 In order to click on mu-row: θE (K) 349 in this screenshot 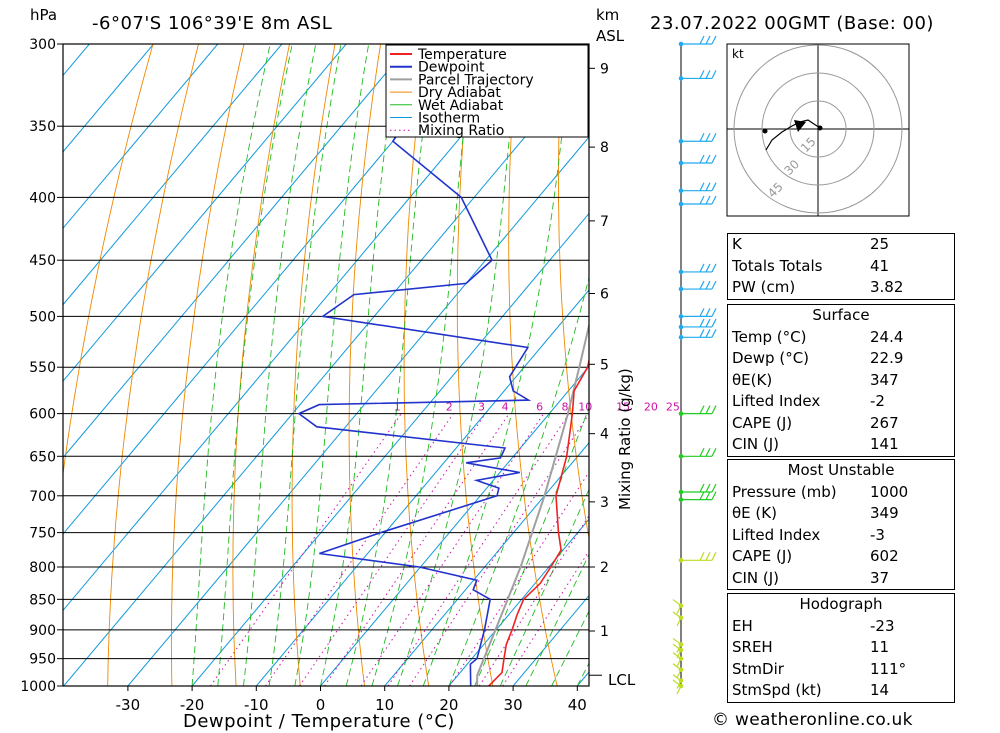, I will do `click(841, 514)`.